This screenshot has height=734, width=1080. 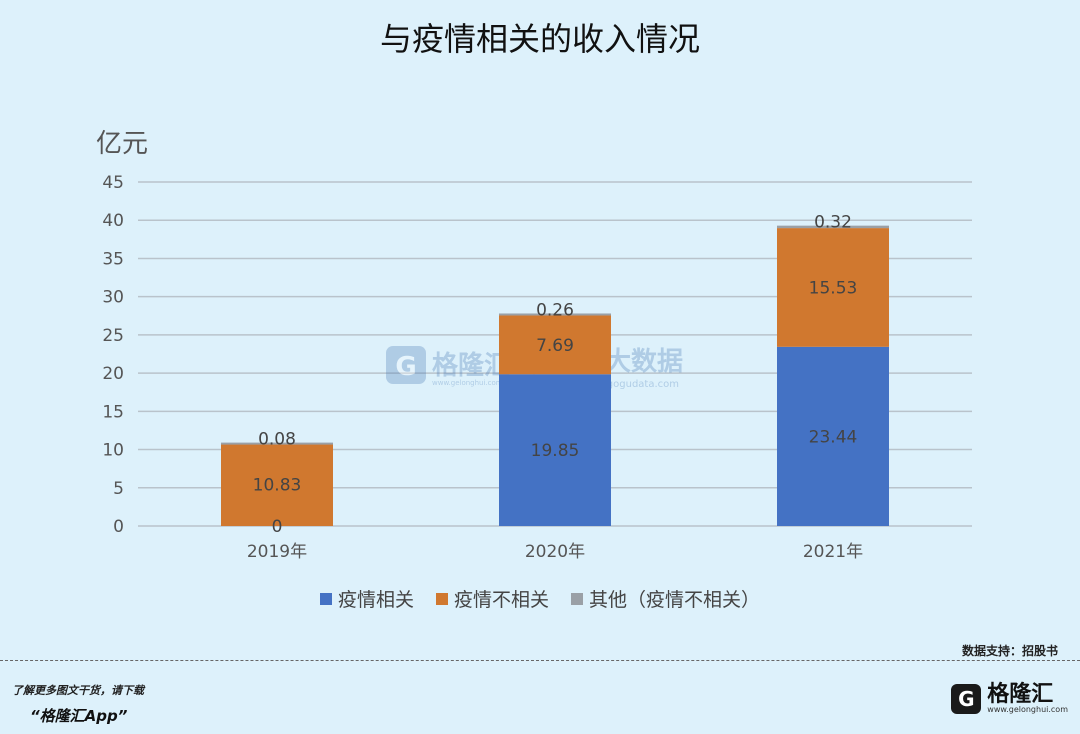 I want to click on legend-item: 疫情不相关, so click(x=492, y=598).